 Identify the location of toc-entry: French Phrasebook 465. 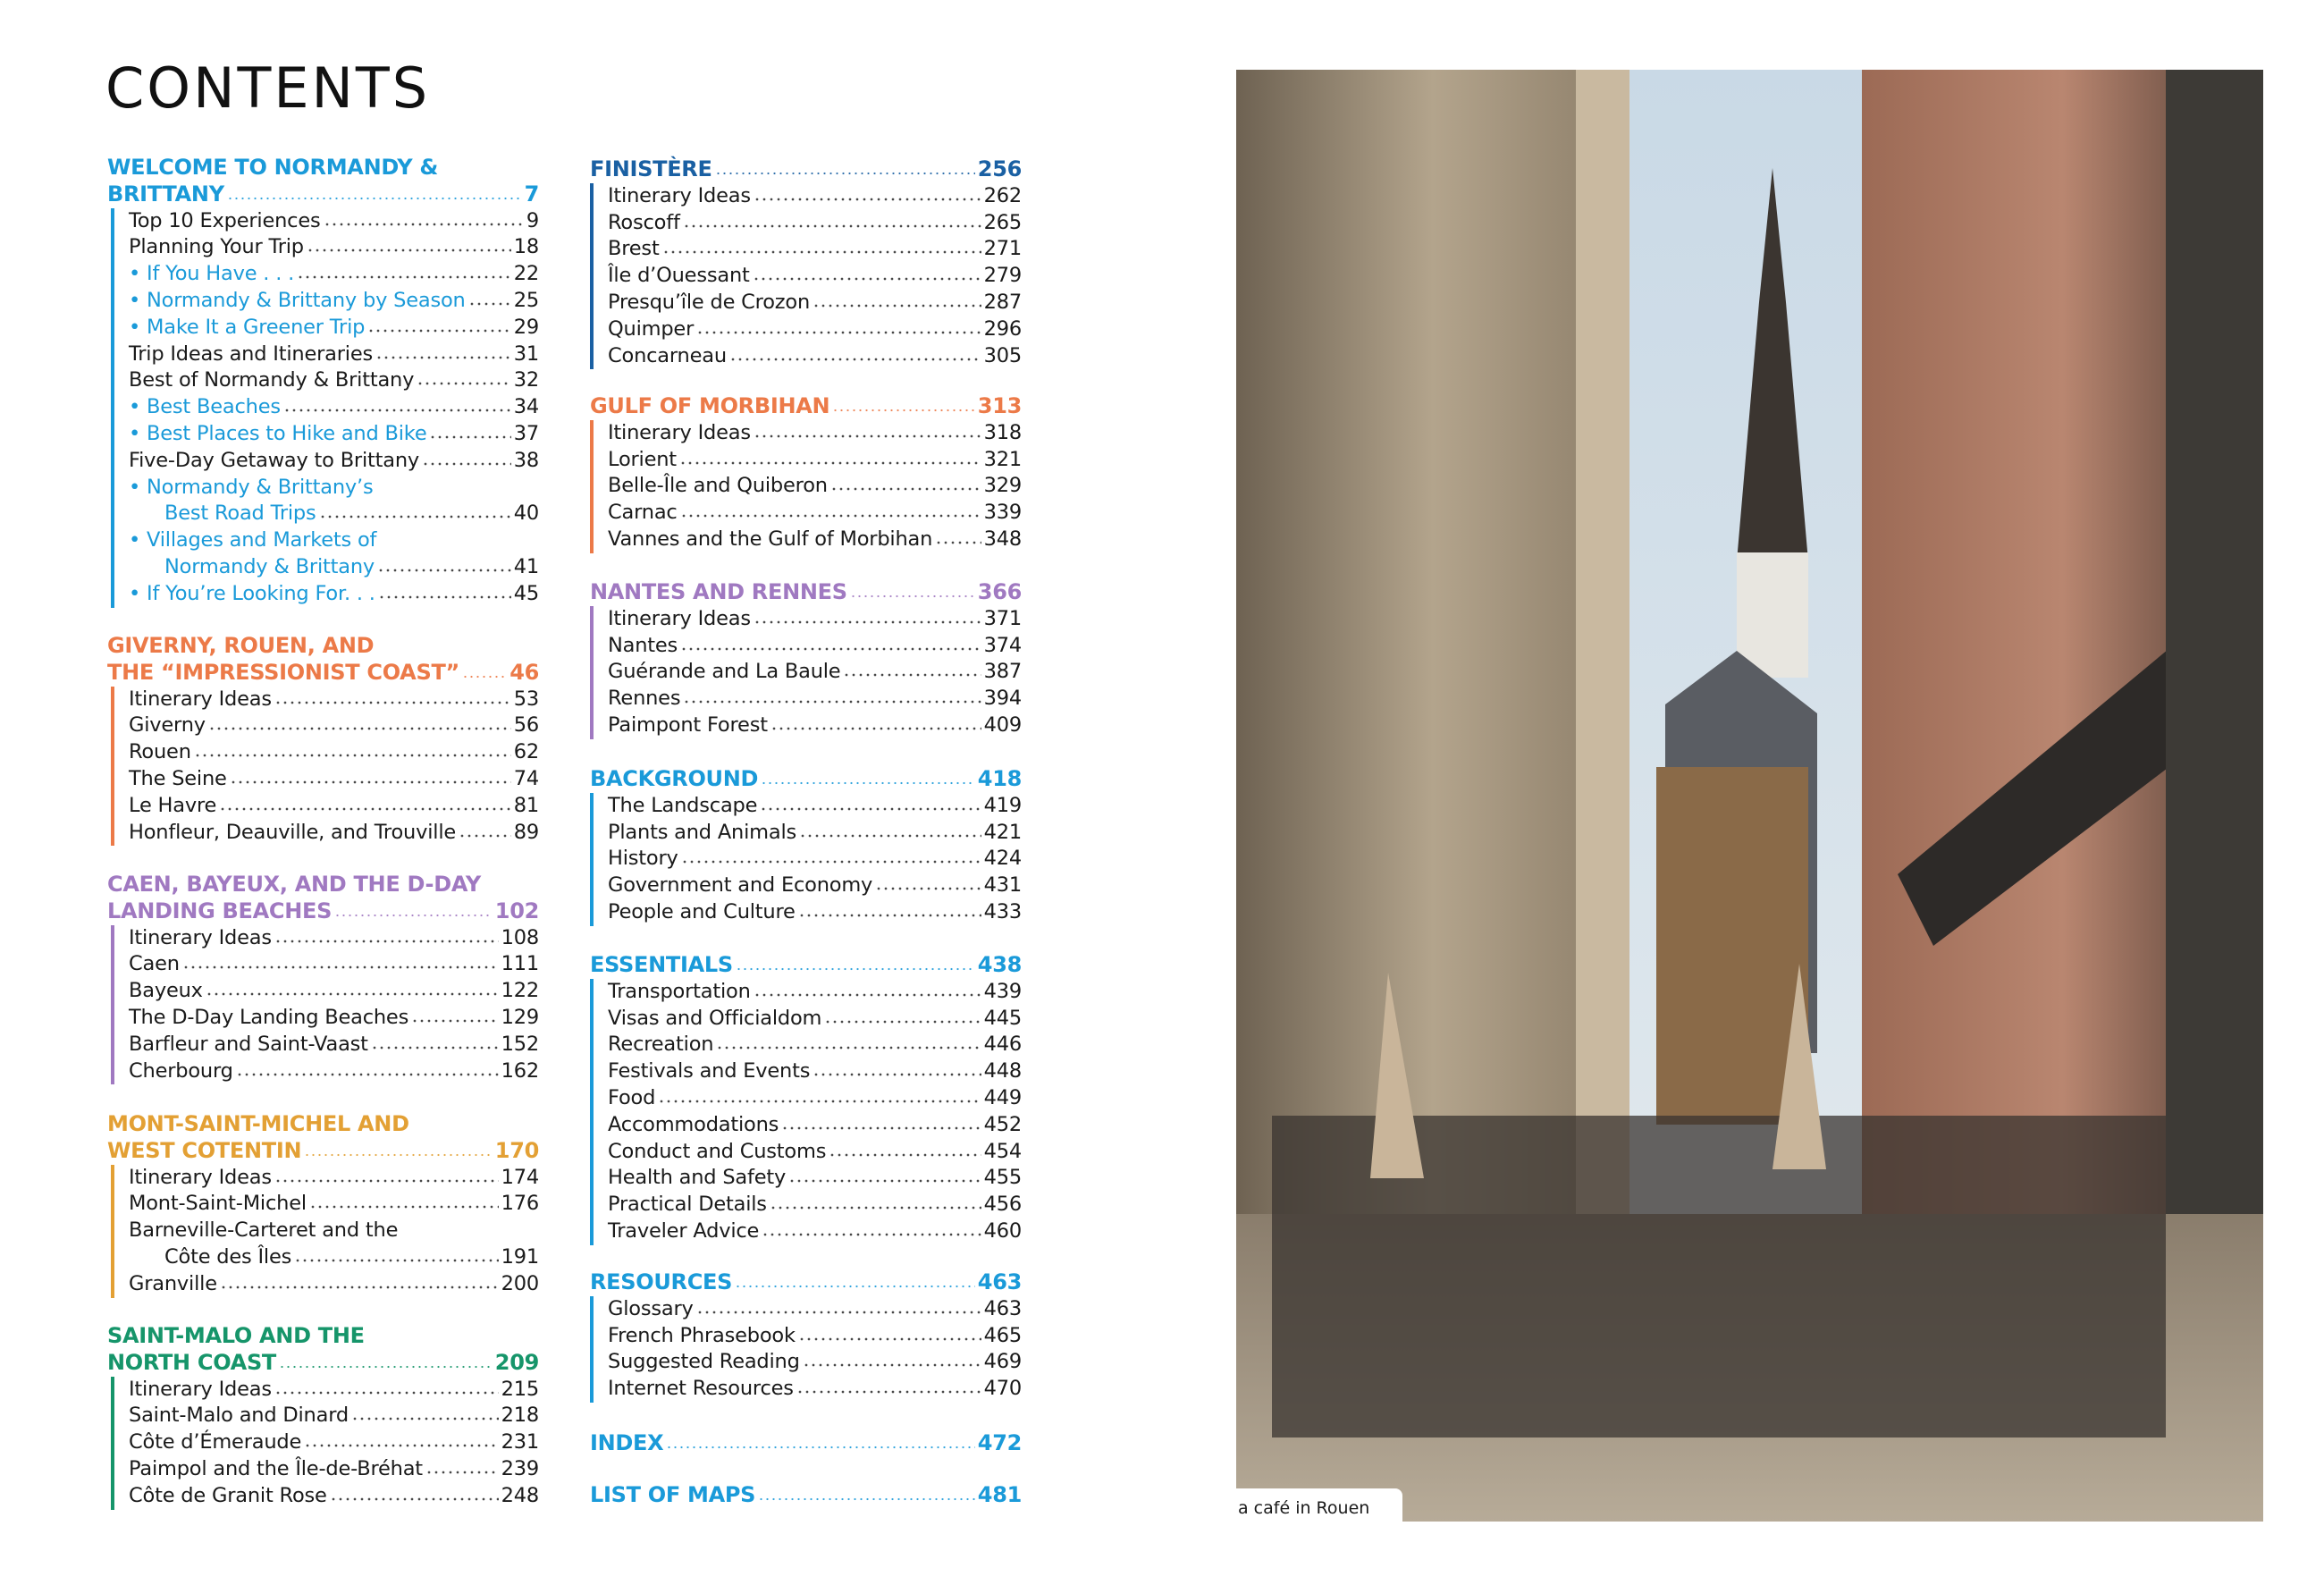
(815, 1336).